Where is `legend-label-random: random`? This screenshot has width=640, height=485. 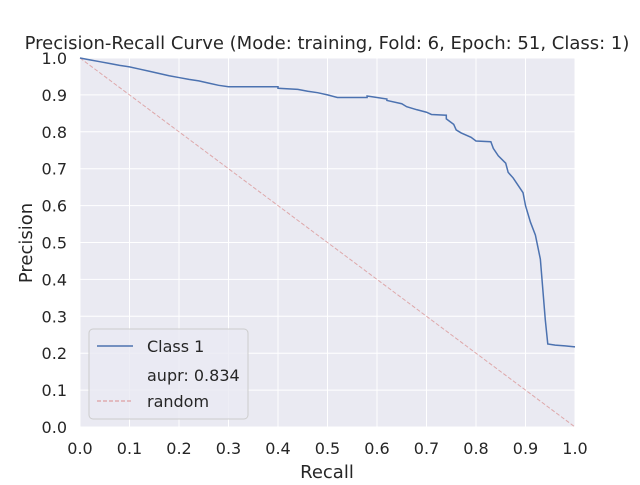
legend-label-random: random is located at coordinates (178, 401).